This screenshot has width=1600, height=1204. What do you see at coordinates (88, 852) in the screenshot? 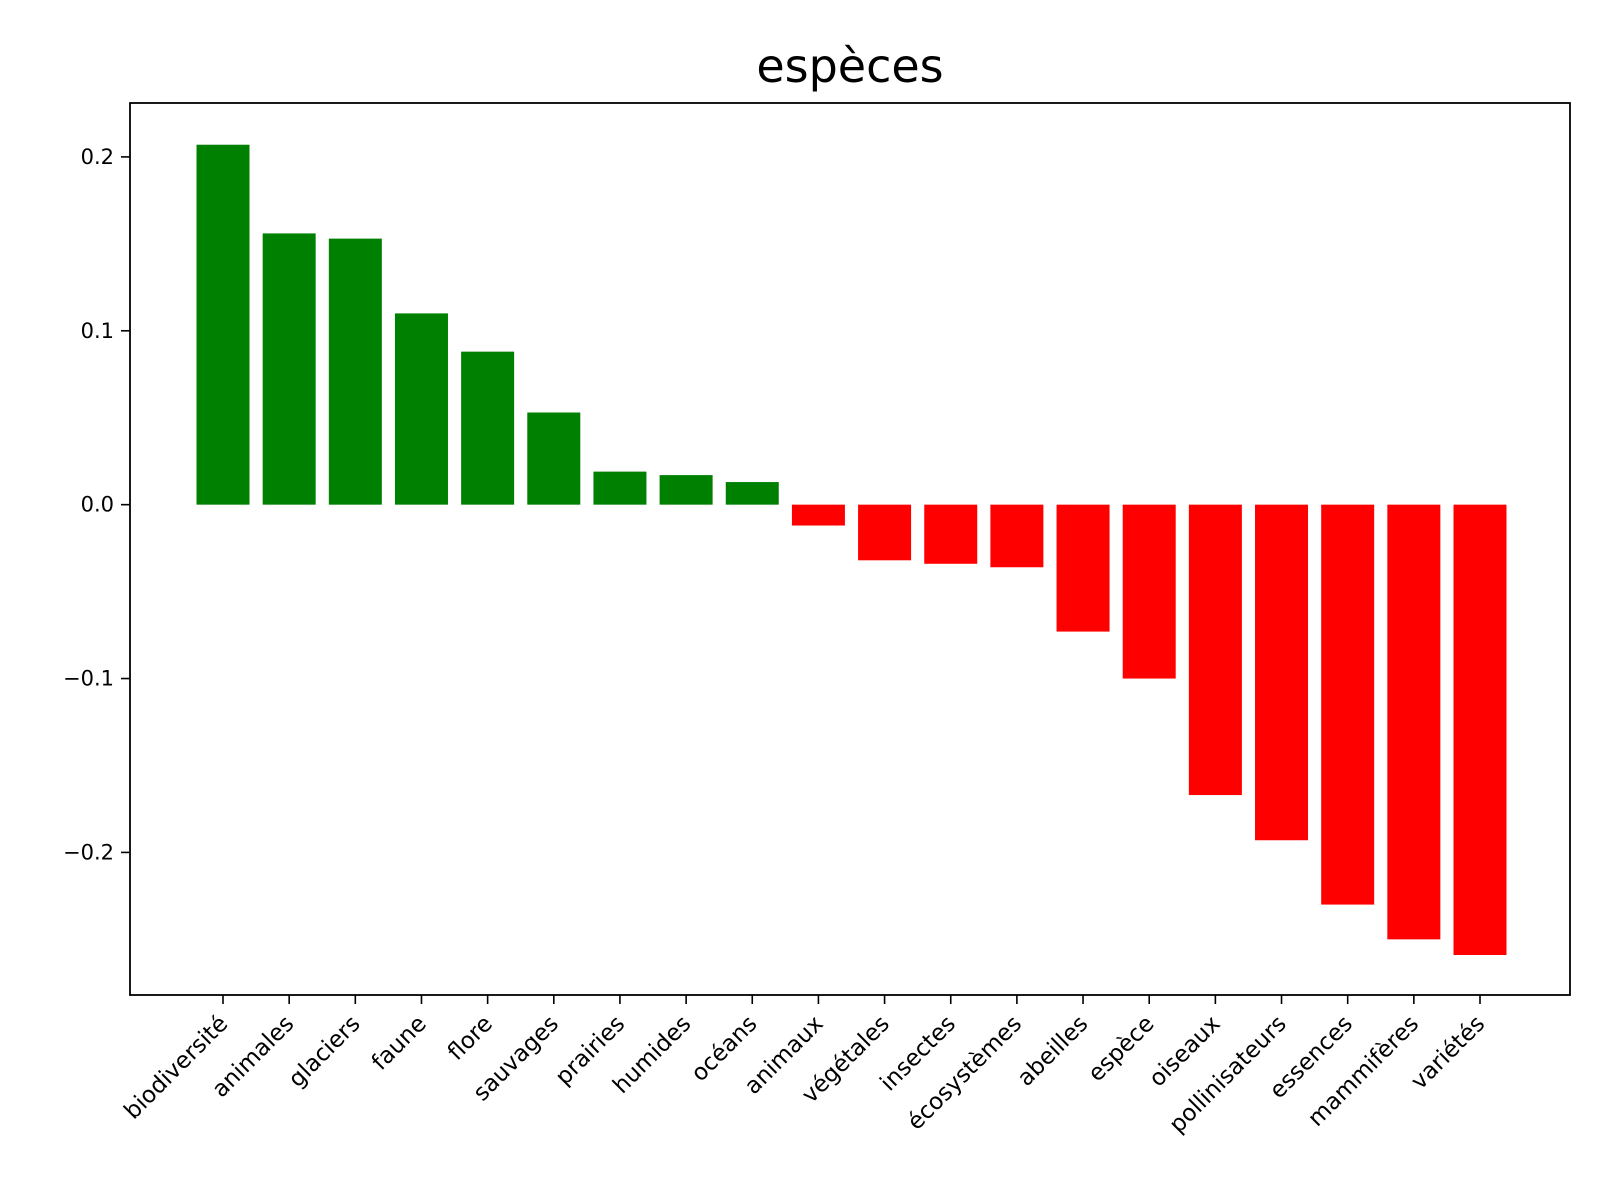
I see `y-tick-label: −0.2` at bounding box center [88, 852].